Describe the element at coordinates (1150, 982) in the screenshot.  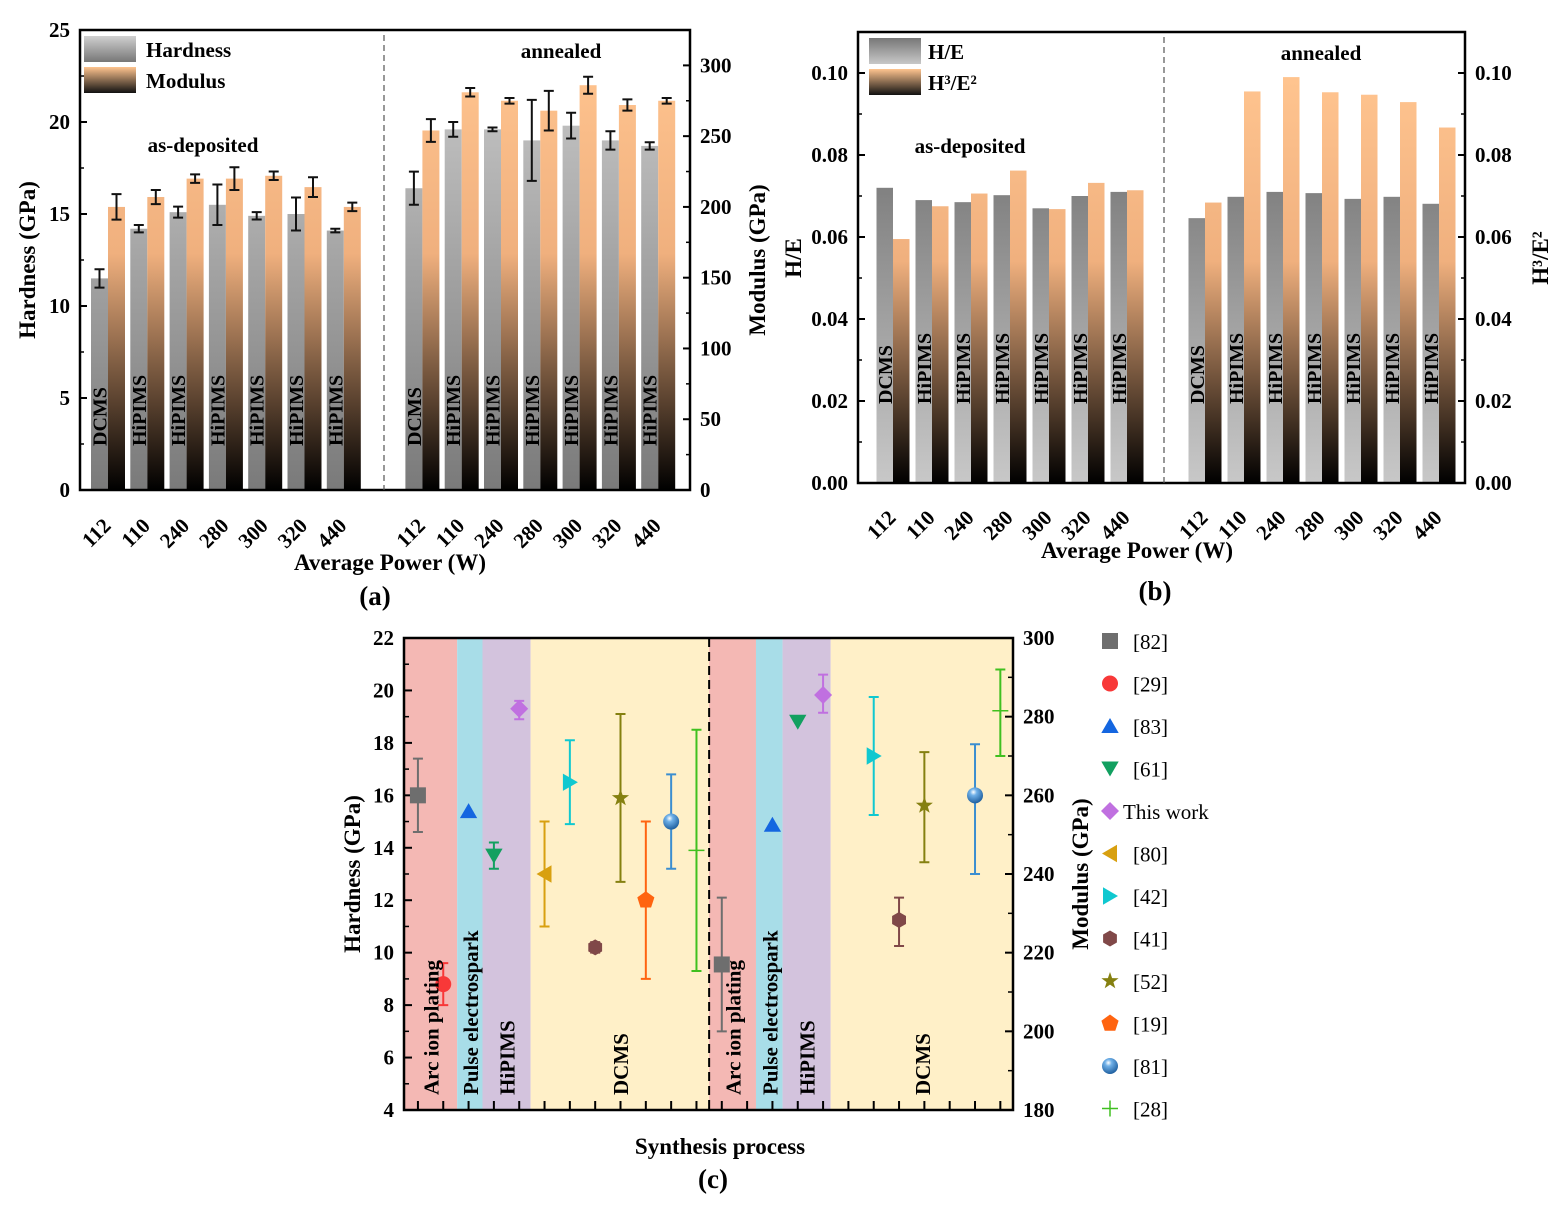
I see `legend-label: [52]` at that location.